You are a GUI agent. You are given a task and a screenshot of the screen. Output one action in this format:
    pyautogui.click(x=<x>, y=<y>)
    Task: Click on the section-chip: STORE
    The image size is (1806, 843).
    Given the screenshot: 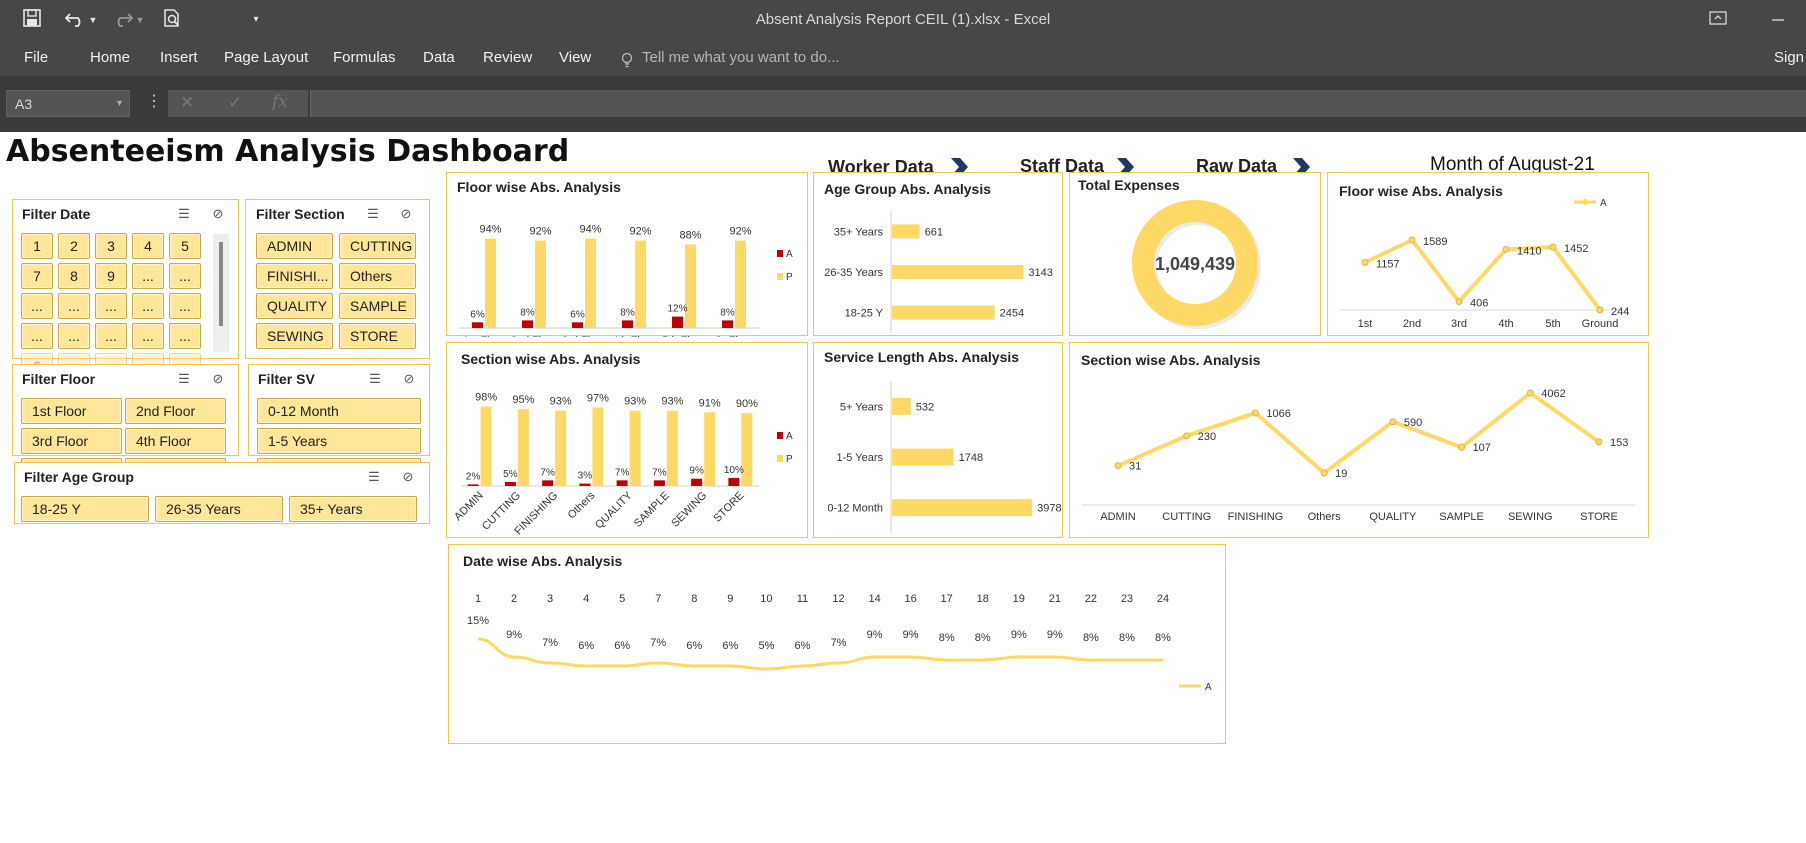 What is the action you would take?
    pyautogui.click(x=377, y=336)
    